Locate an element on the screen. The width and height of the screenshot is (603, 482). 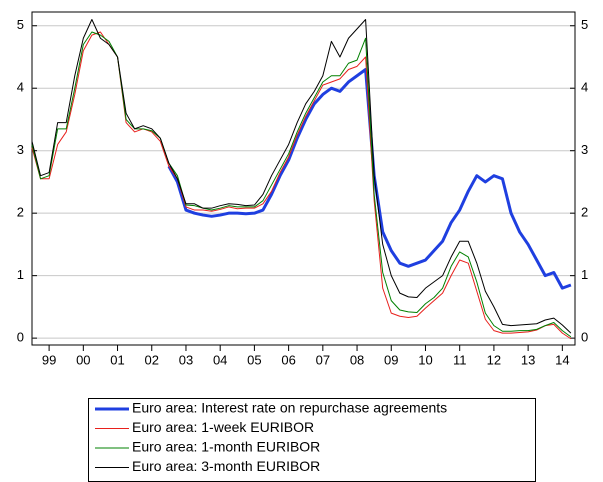
y-tick-label: 5 is located at coordinates (20, 24).